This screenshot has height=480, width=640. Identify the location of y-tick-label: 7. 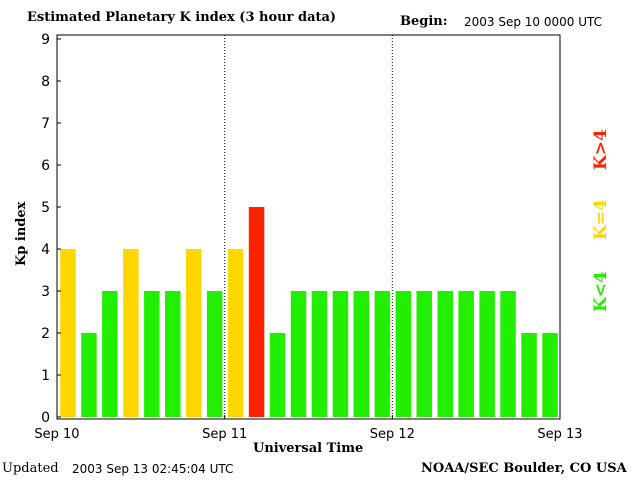
(45, 124).